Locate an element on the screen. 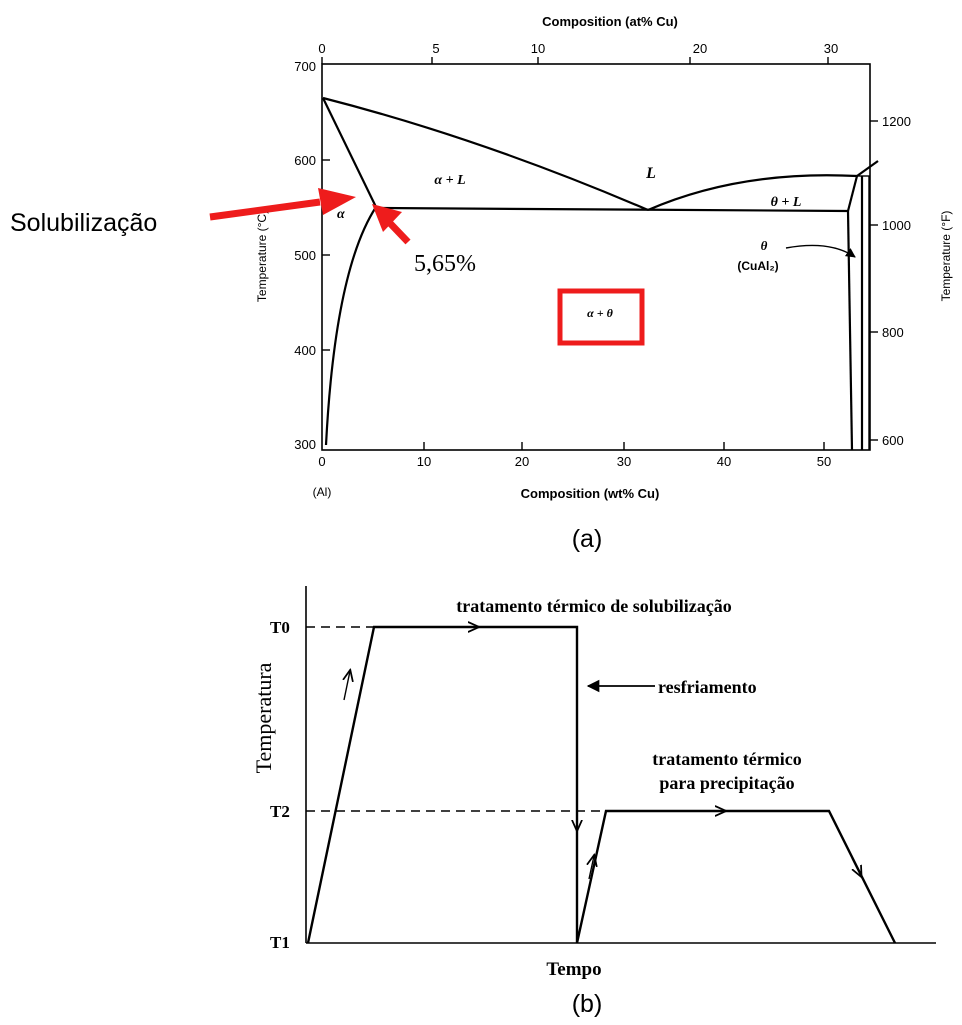 This screenshot has width=962, height=1025. region-theta: θ is located at coordinates (764, 245).